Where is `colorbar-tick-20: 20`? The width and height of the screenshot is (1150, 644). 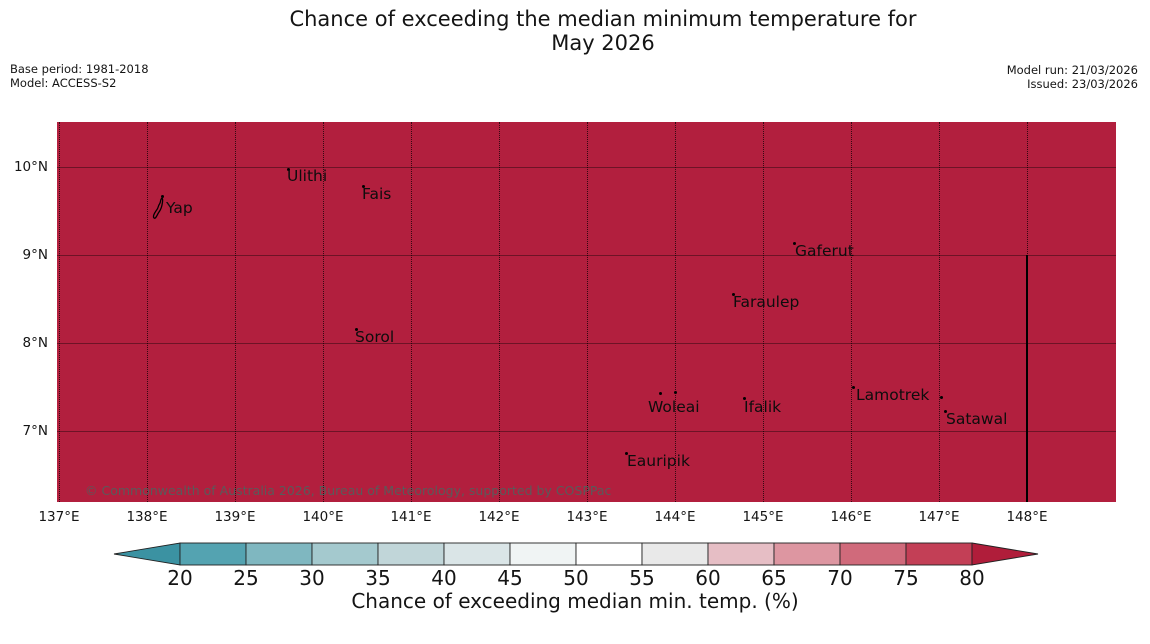 colorbar-tick-20: 20 is located at coordinates (180, 578).